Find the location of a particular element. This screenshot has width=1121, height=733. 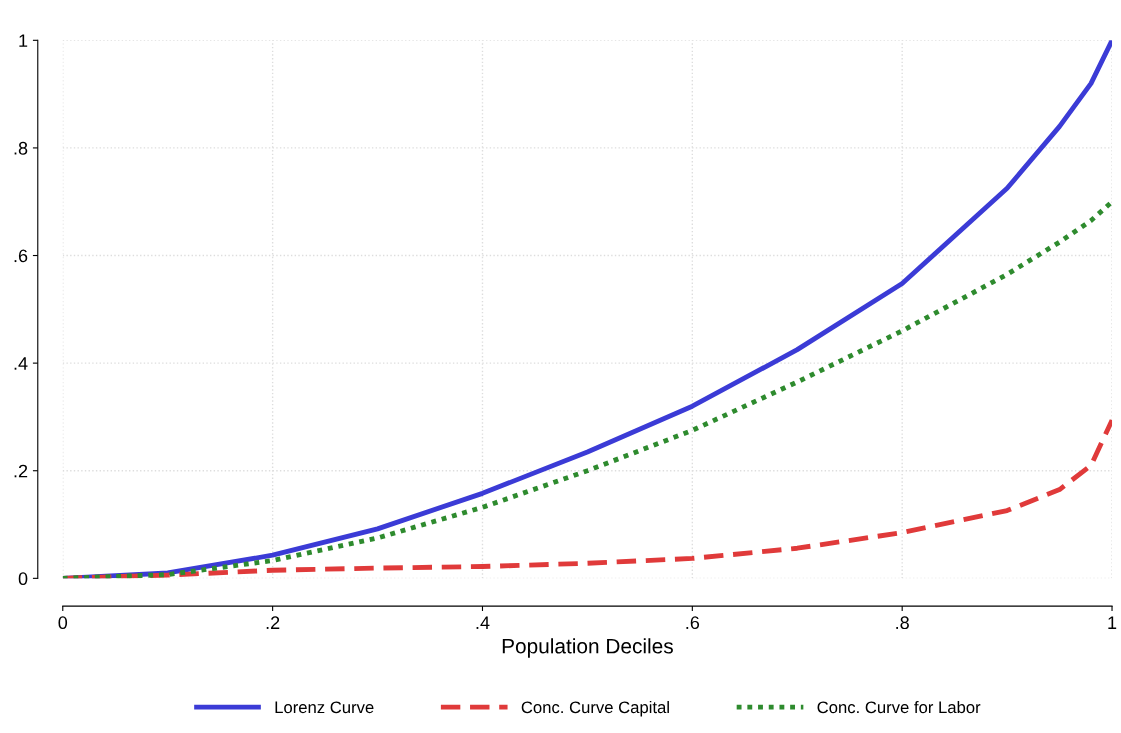

x-axis-title: Population Deciles is located at coordinates (587, 648).